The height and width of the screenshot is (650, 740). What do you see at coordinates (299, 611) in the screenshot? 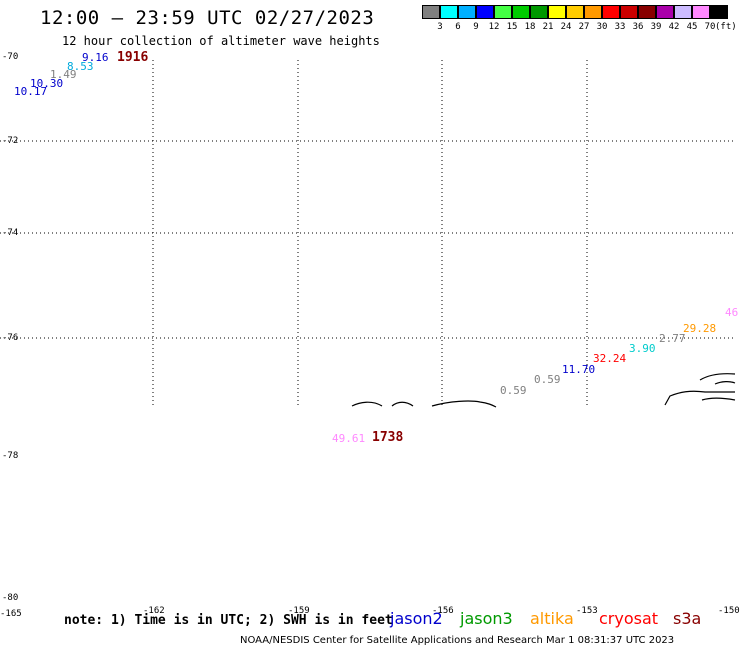
I see `lon-label: -159` at bounding box center [299, 611].